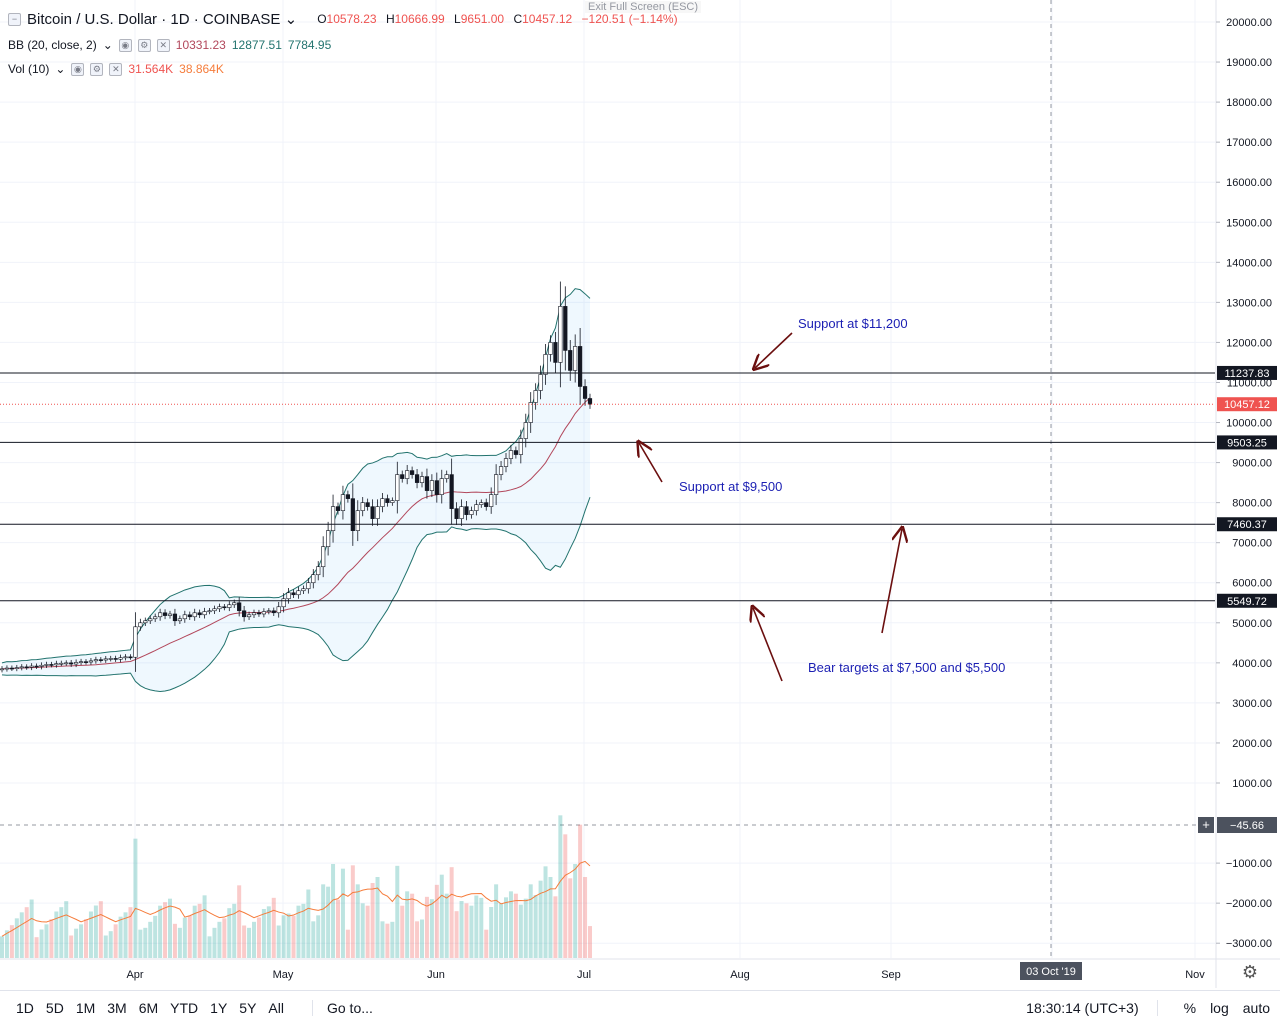 The height and width of the screenshot is (1024, 1280). Describe the element at coordinates (1092, 1008) in the screenshot. I see `clock: 18:30:14 (UTC+3)` at that location.